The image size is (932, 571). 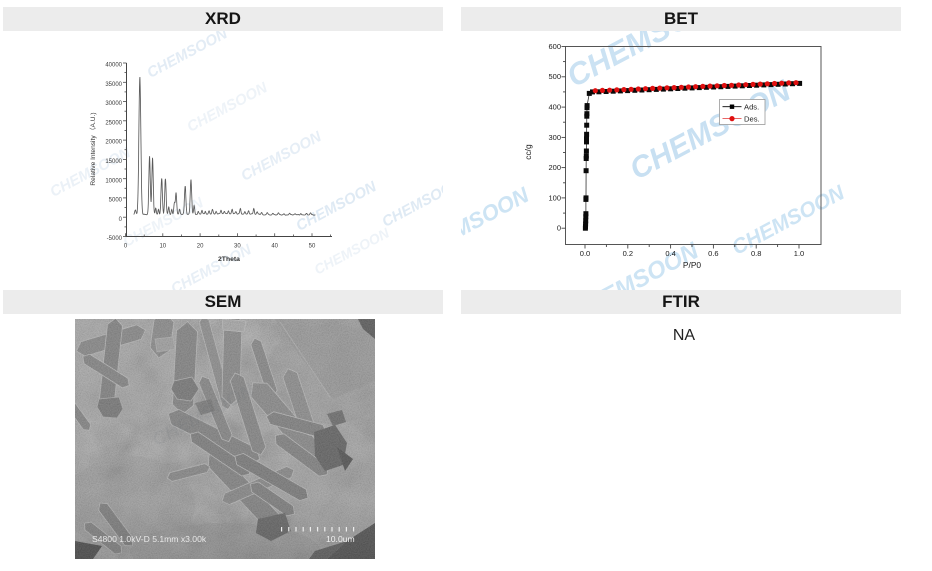 What do you see at coordinates (162, 247) in the screenshot?
I see `svg-text: 10` at bounding box center [162, 247].